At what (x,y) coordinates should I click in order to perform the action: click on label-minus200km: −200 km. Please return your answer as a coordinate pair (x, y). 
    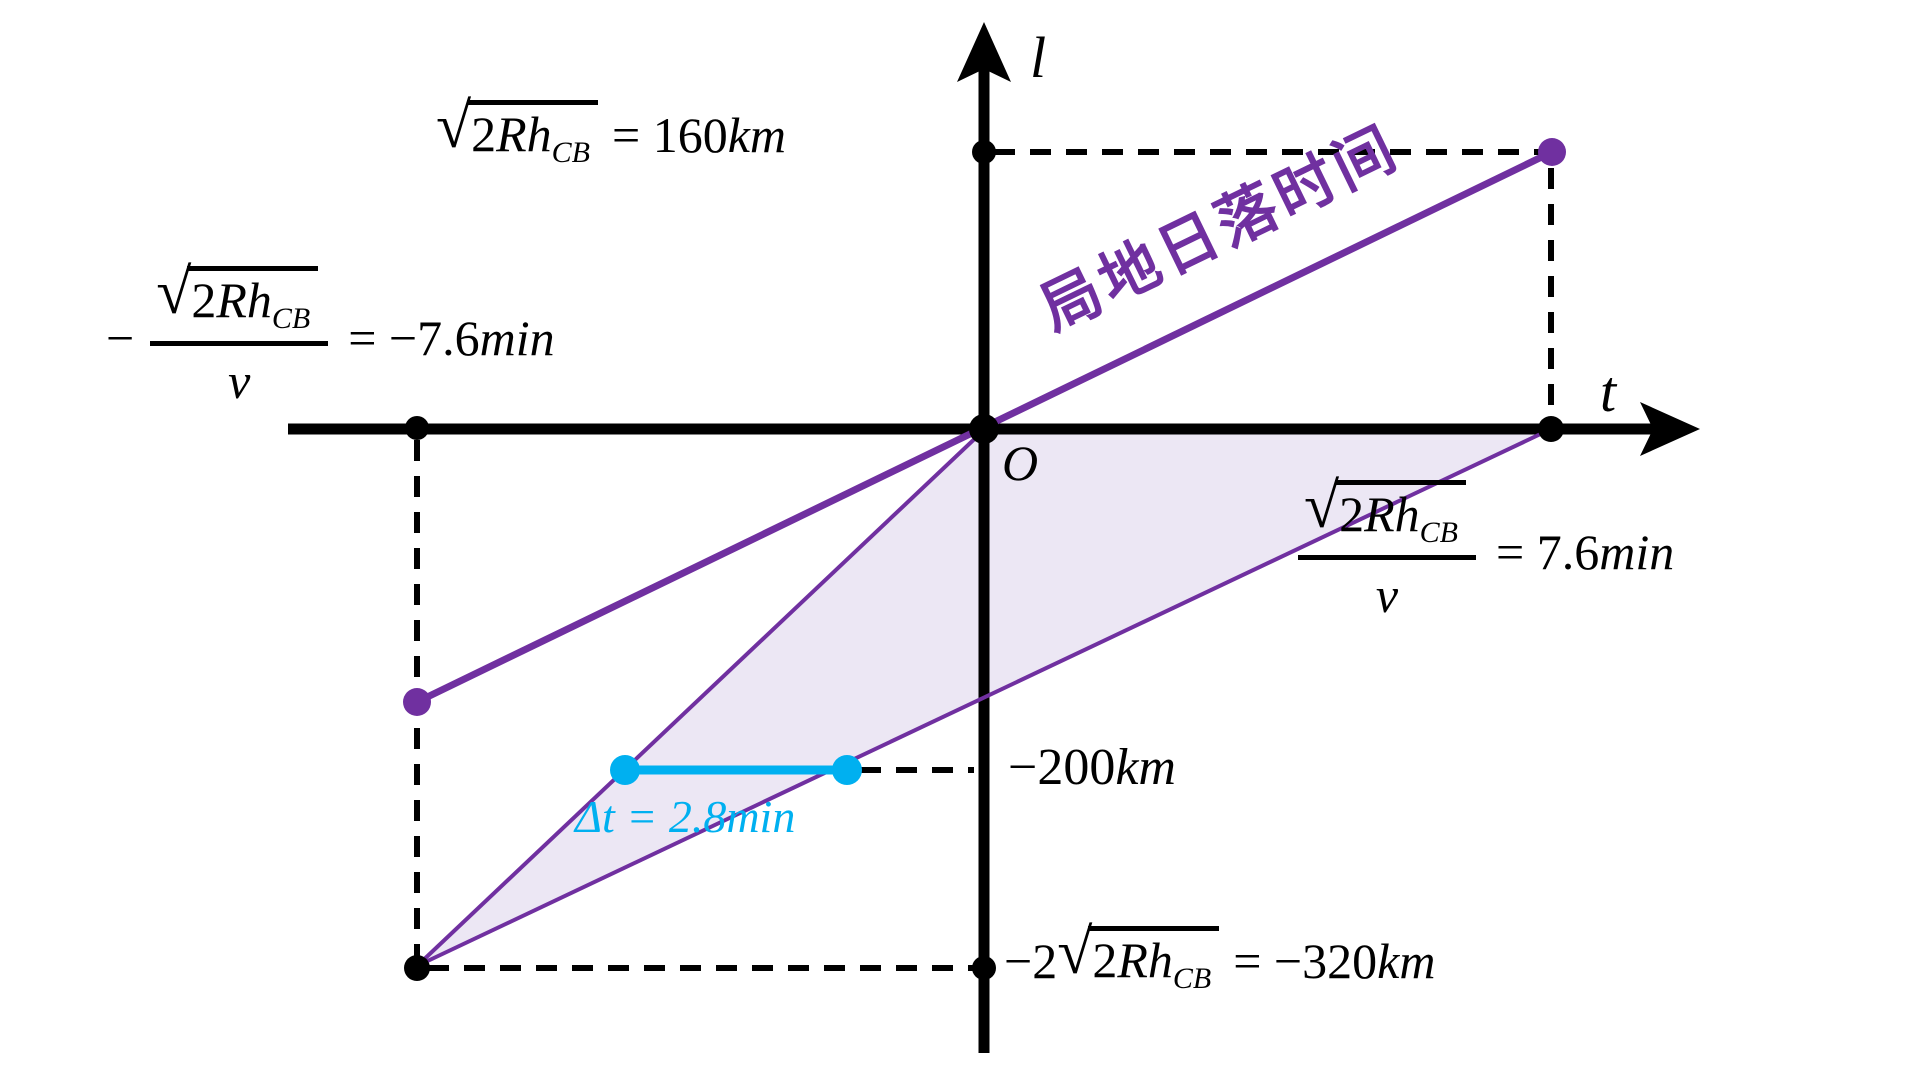
    Looking at the image, I should click on (1092, 767).